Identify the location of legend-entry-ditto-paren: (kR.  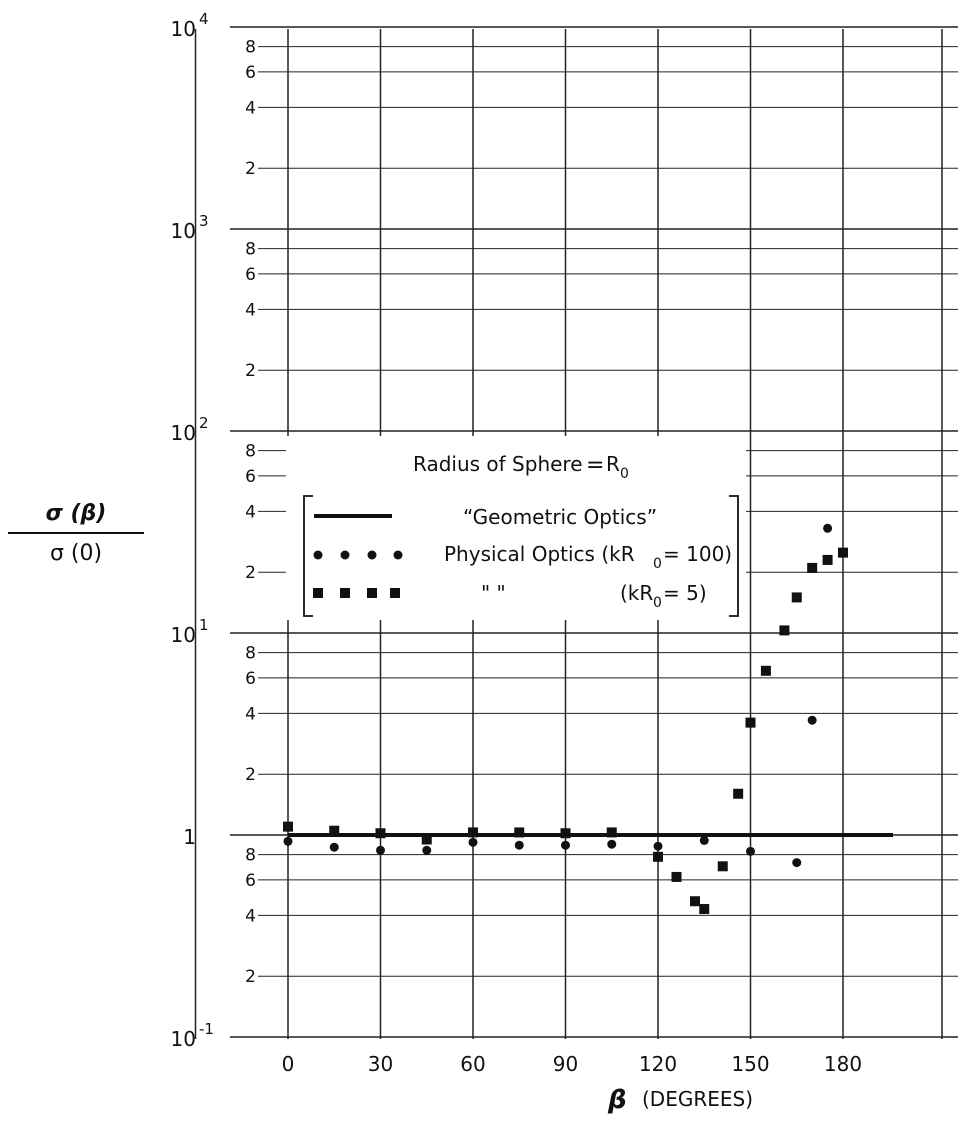
(636, 593).